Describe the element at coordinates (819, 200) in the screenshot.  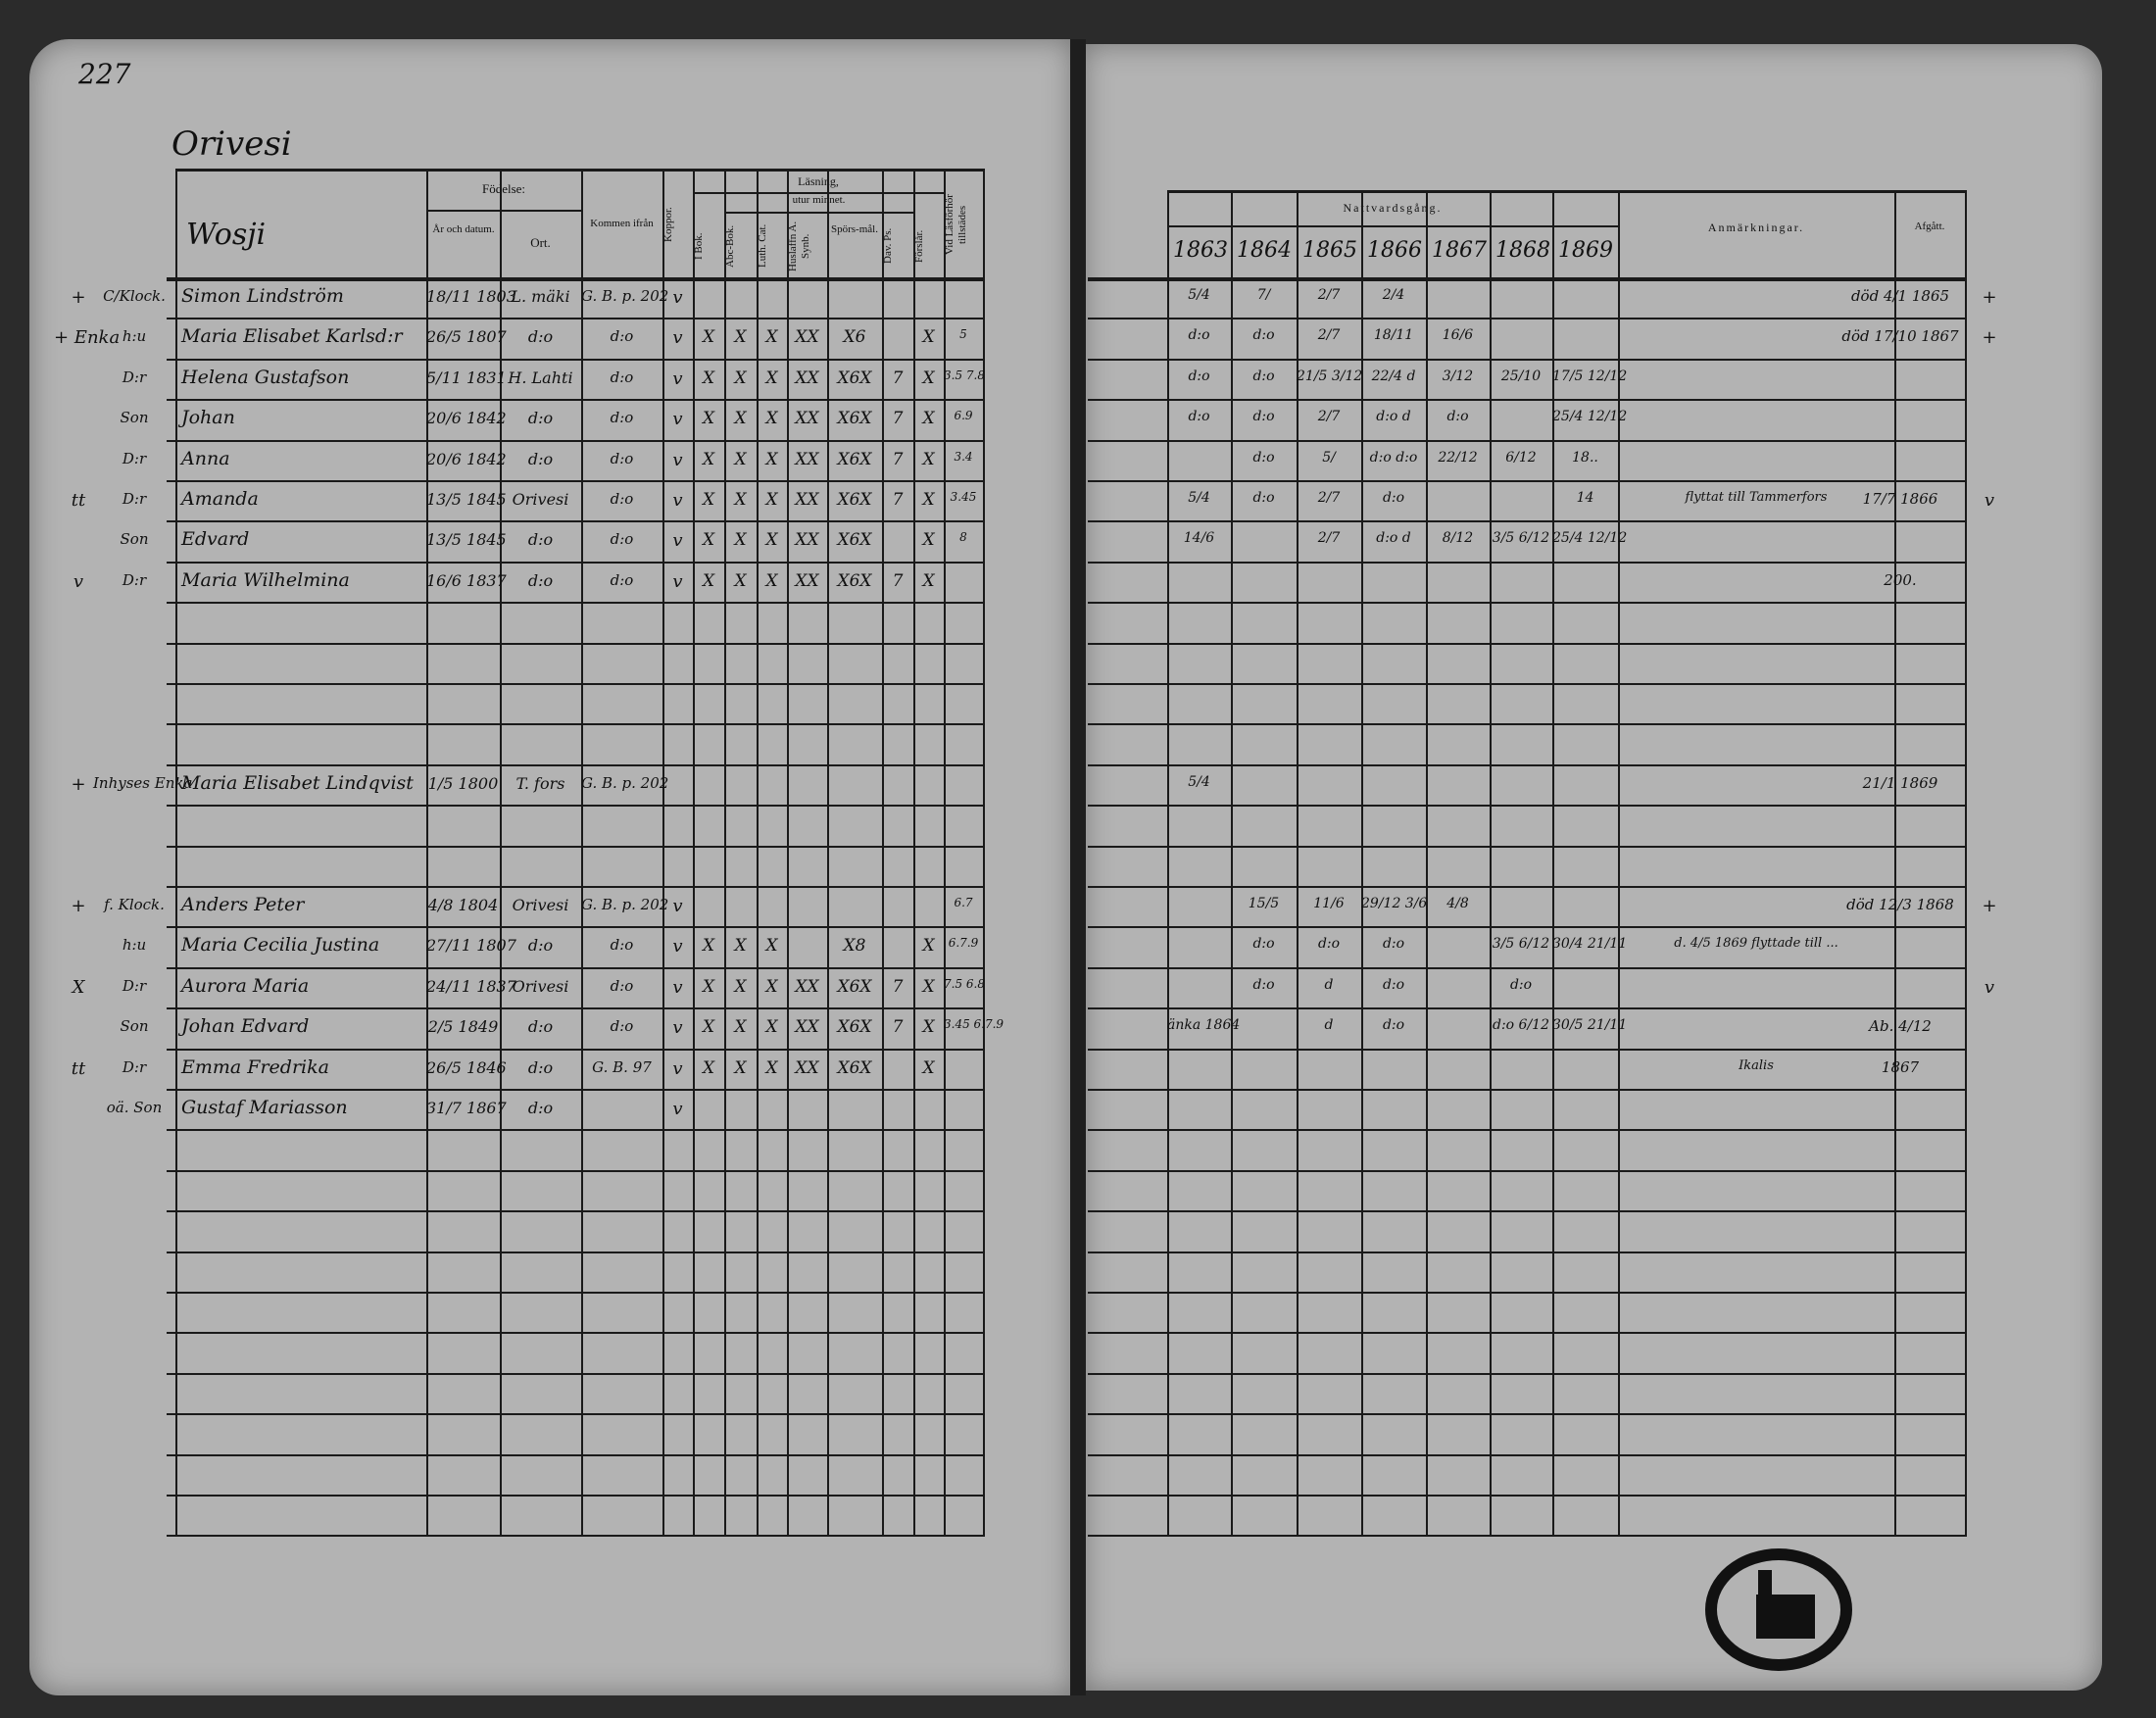
I see `header-utur-minnet: utur minnet.` at that location.